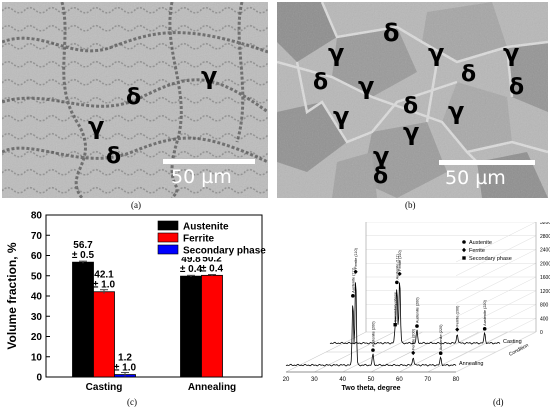 This screenshot has height=411, width=550. Describe the element at coordinates (212, 387) in the screenshot. I see `x-tick-label: Annealing` at that location.